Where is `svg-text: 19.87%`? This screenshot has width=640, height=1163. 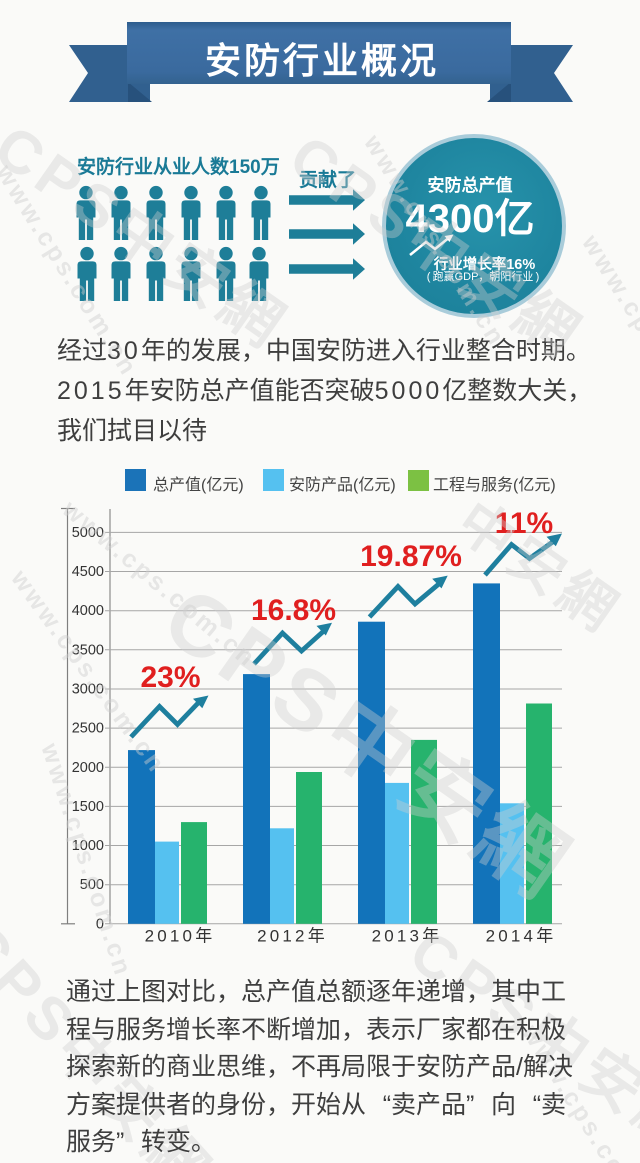
svg-text: 19.87% is located at coordinates (411, 556).